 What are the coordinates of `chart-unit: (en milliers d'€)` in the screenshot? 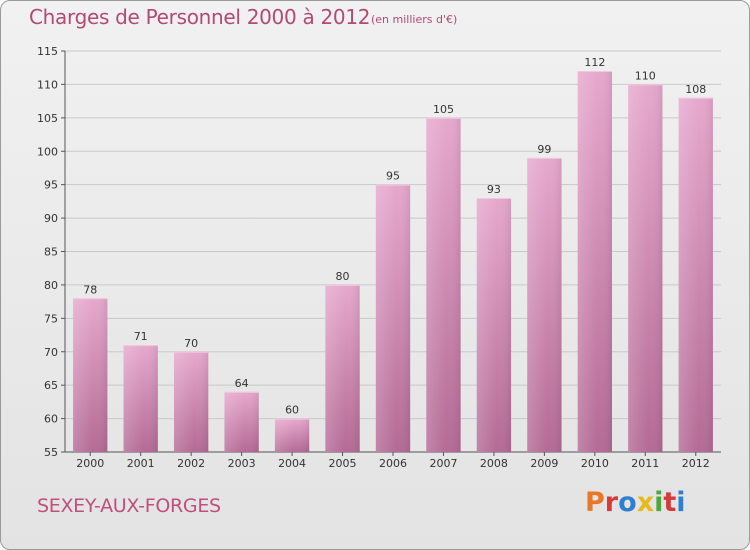 It's located at (414, 19).